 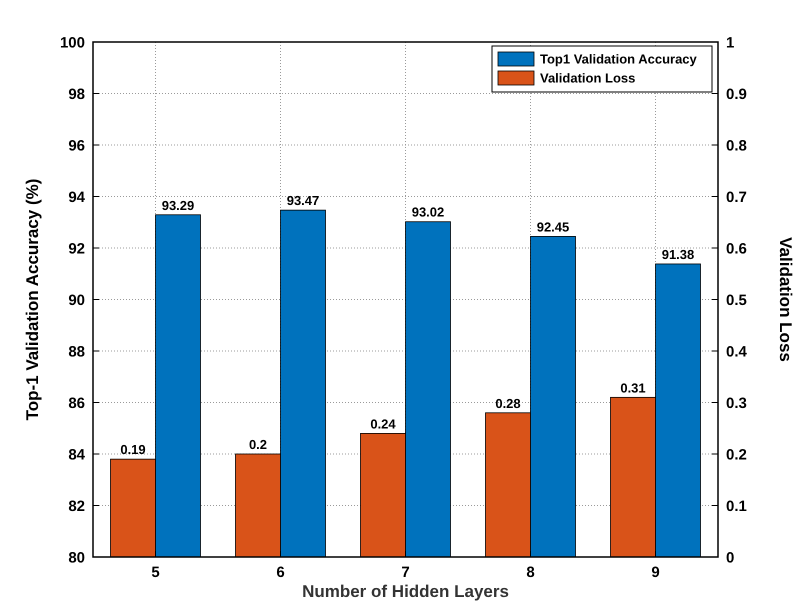 What do you see at coordinates (76, 506) in the screenshot?
I see `y-tick-label: 82` at bounding box center [76, 506].